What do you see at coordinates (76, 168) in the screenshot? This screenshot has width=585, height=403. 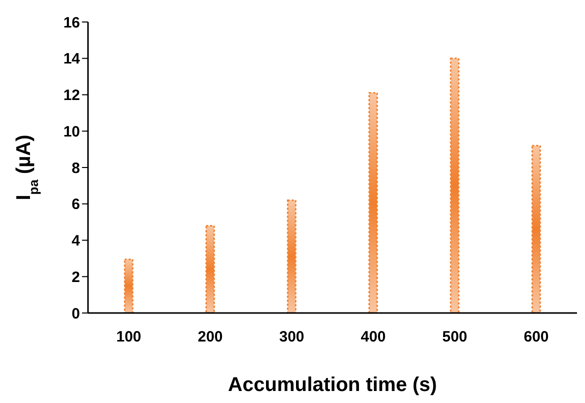 I see `y-tick-label: 8` at bounding box center [76, 168].